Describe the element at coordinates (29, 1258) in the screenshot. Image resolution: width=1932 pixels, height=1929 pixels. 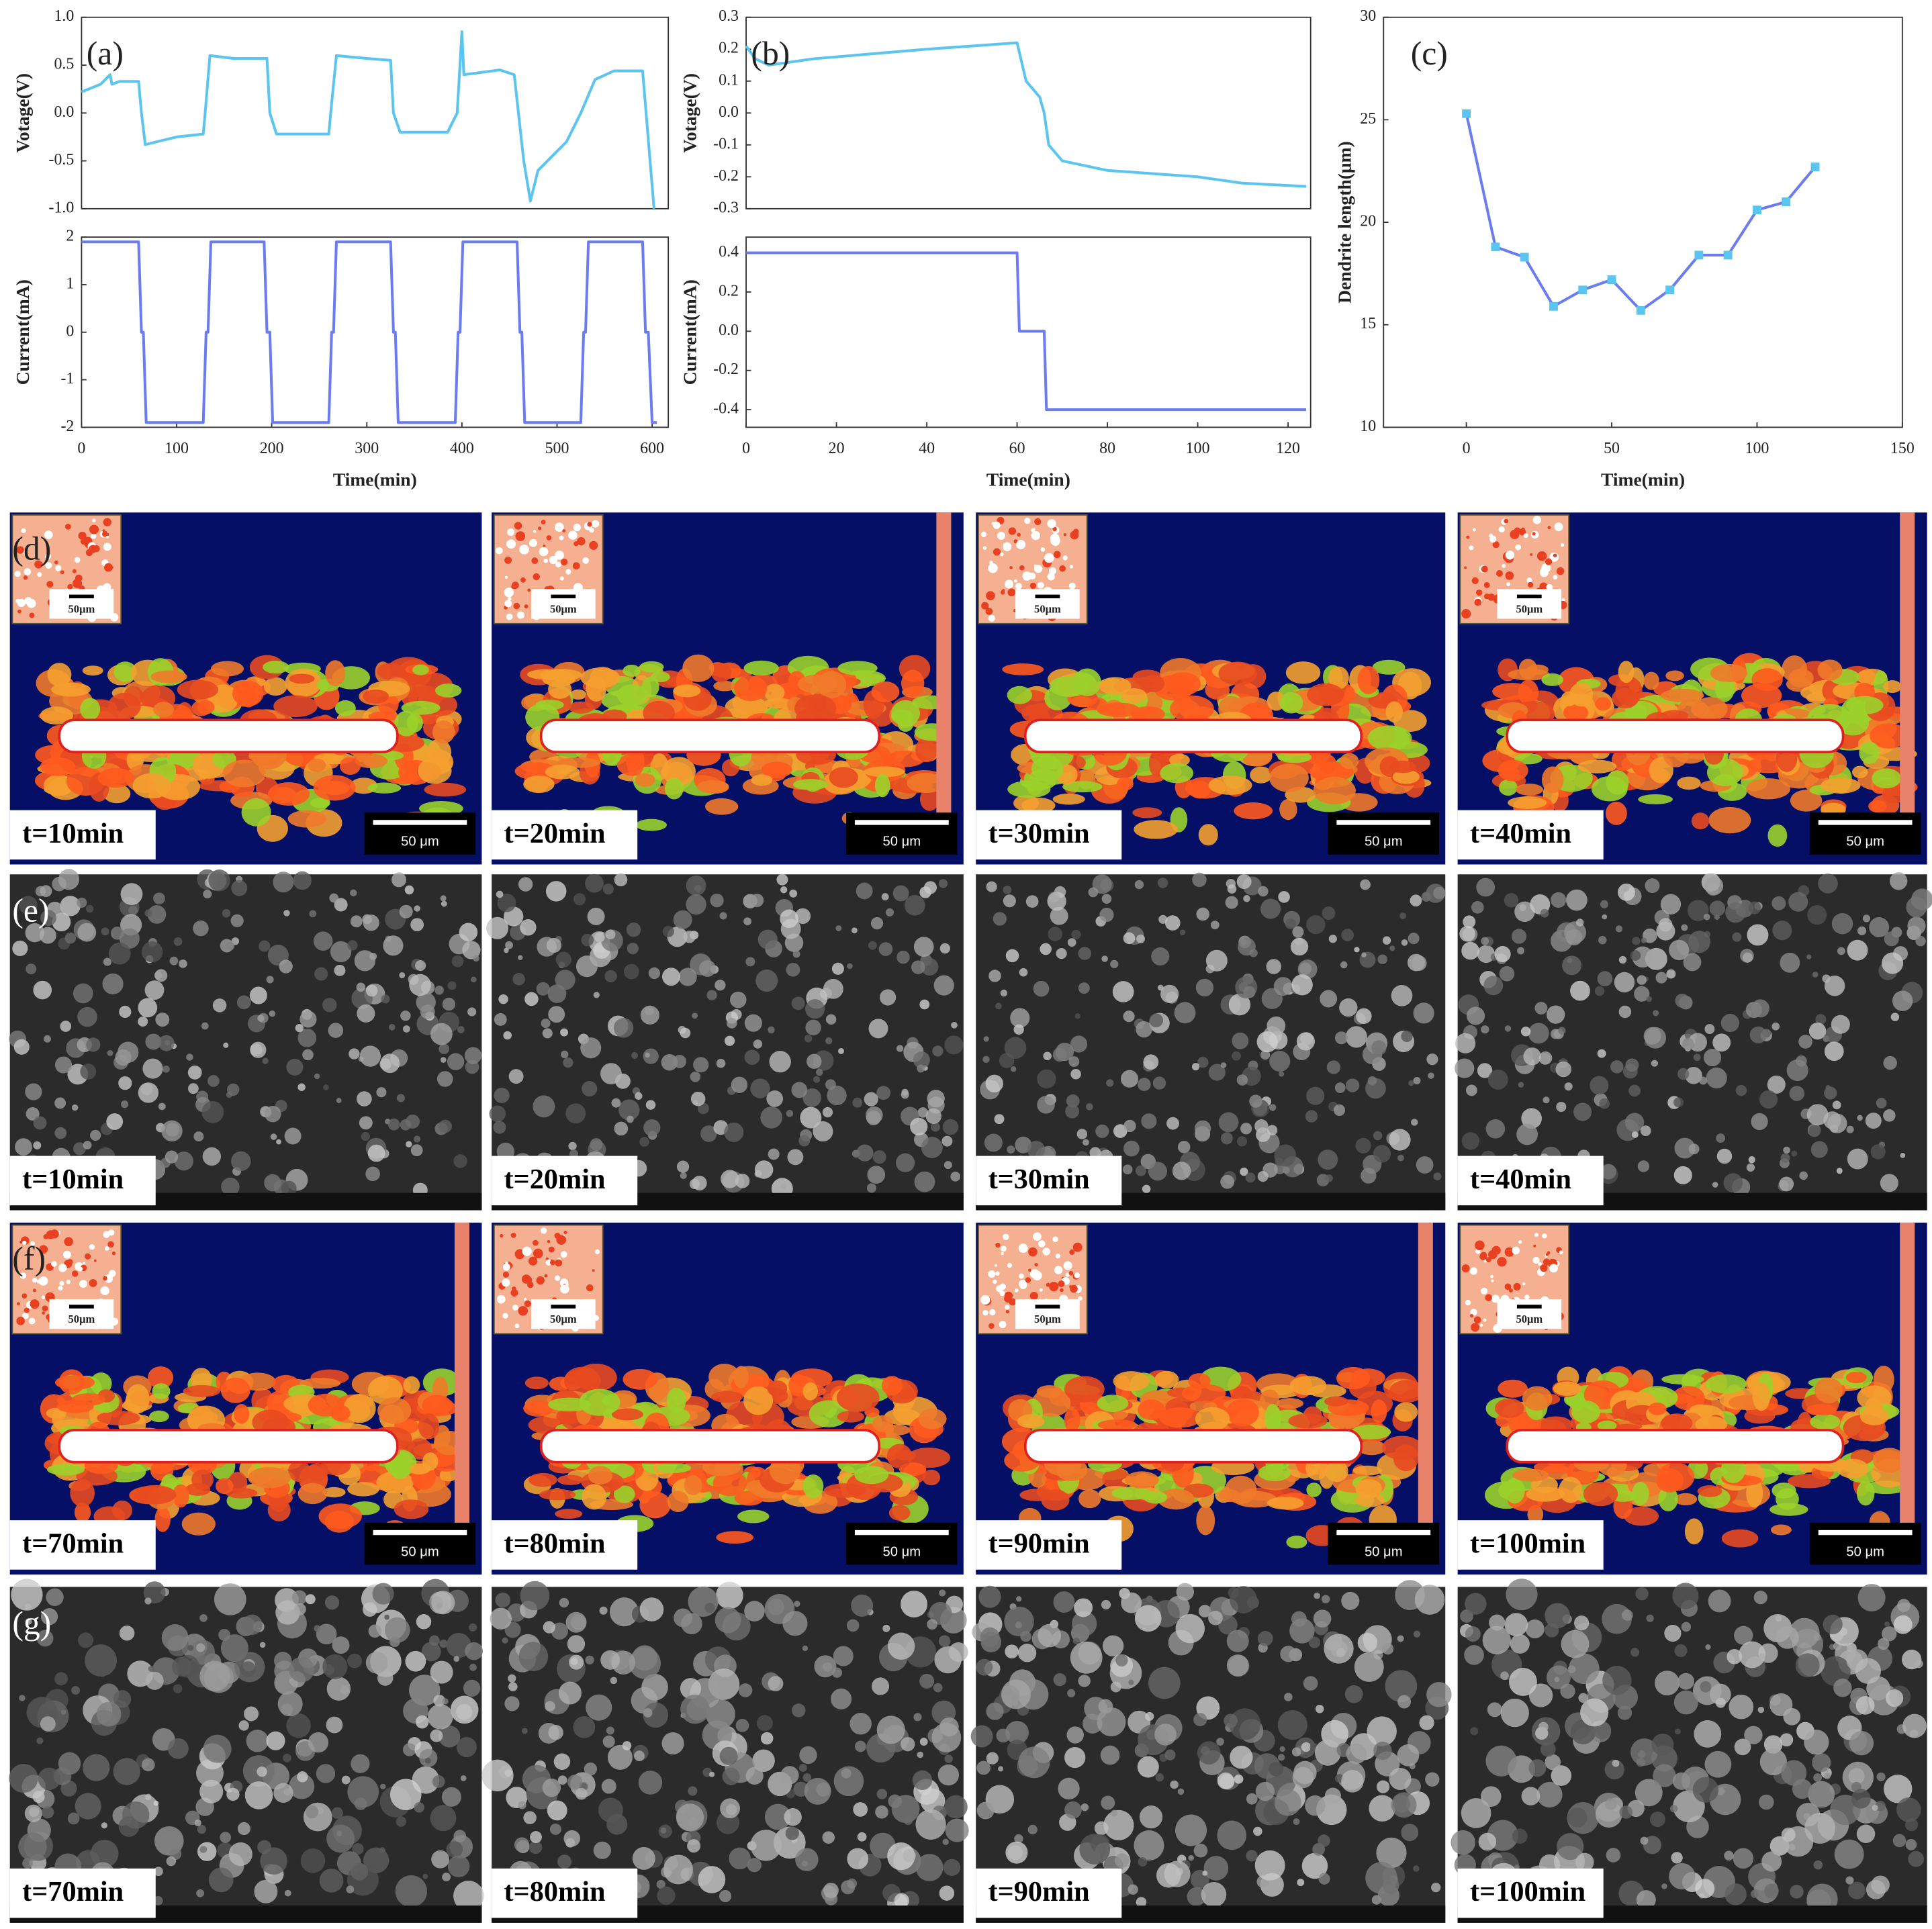
I see `panel-label: (f)` at that location.